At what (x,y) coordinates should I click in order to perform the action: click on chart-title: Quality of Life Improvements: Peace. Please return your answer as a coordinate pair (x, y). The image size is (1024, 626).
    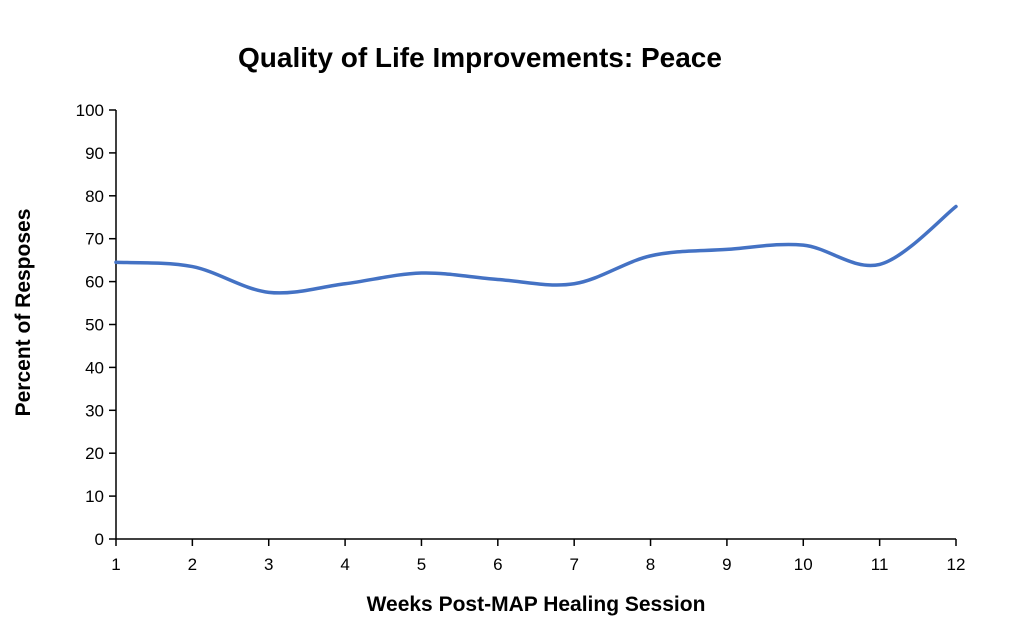
    Looking at the image, I should click on (480, 57).